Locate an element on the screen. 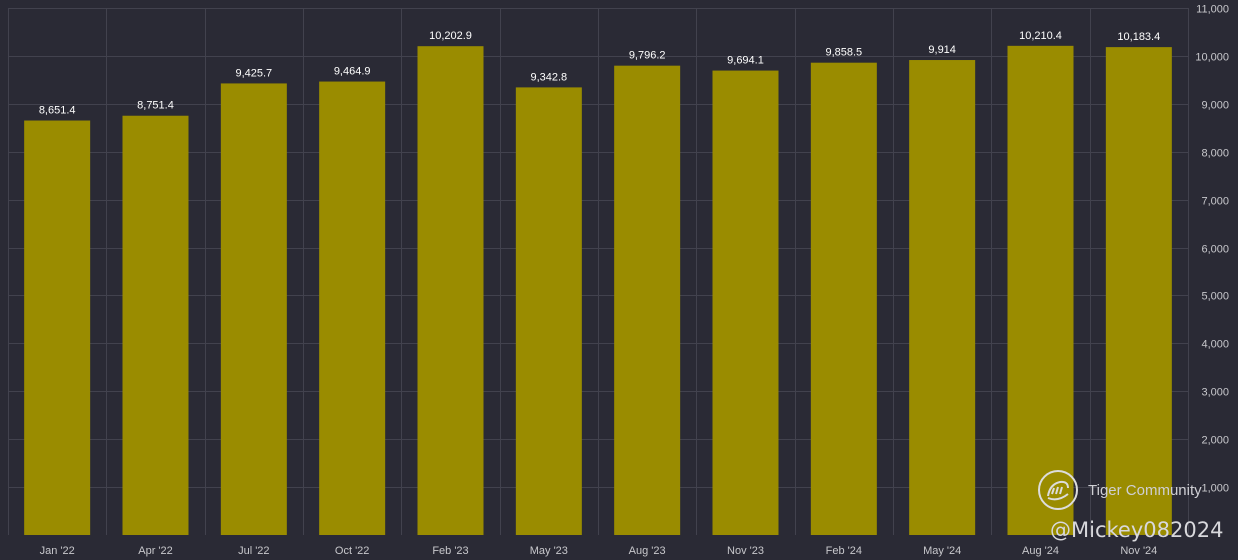 The image size is (1238, 560). x-tick-label: Feb '23 is located at coordinates (450, 551).